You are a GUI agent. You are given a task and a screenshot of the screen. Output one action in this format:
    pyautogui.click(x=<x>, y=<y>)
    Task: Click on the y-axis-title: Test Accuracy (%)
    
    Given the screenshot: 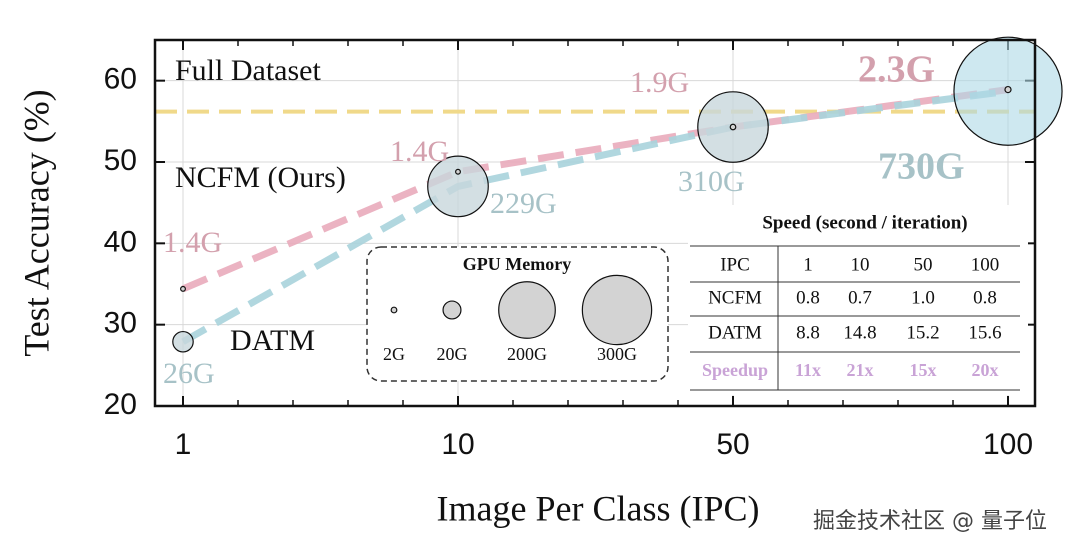 What is the action you would take?
    pyautogui.click(x=36, y=222)
    